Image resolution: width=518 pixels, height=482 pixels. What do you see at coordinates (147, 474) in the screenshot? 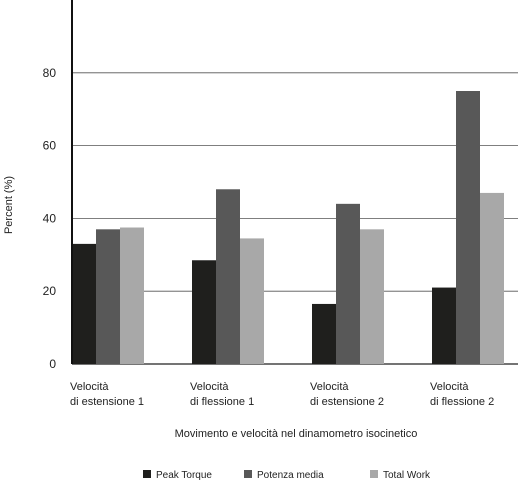
I see `legend-swatch-peak-torque` at bounding box center [147, 474].